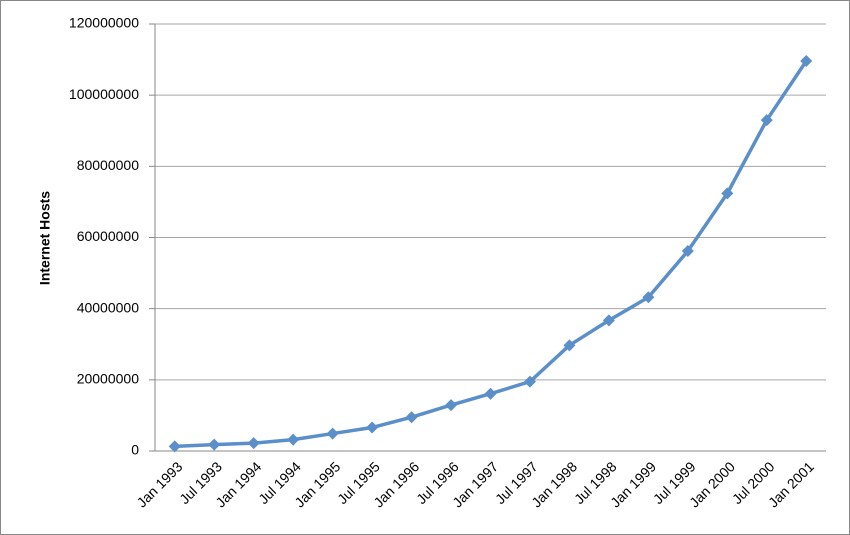 The width and height of the screenshot is (850, 535). What do you see at coordinates (108, 165) in the screenshot?
I see `y-tick-label: 80000000` at bounding box center [108, 165].